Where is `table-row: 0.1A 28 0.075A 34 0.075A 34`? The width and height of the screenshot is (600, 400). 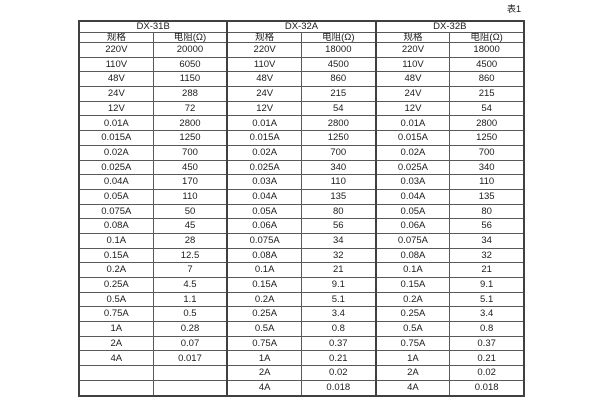
table-row: 0.1A 28 0.075A 34 0.075A 34 is located at coordinates (301, 240).